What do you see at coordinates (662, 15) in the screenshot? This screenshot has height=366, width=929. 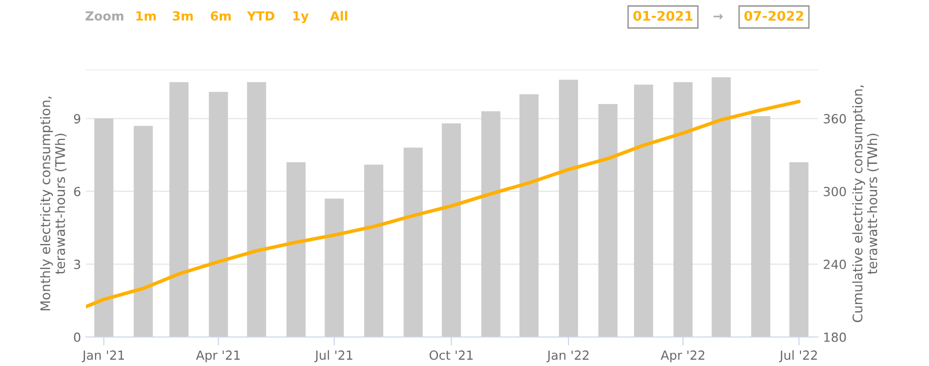 I see `text: 01-2021` at bounding box center [662, 15].